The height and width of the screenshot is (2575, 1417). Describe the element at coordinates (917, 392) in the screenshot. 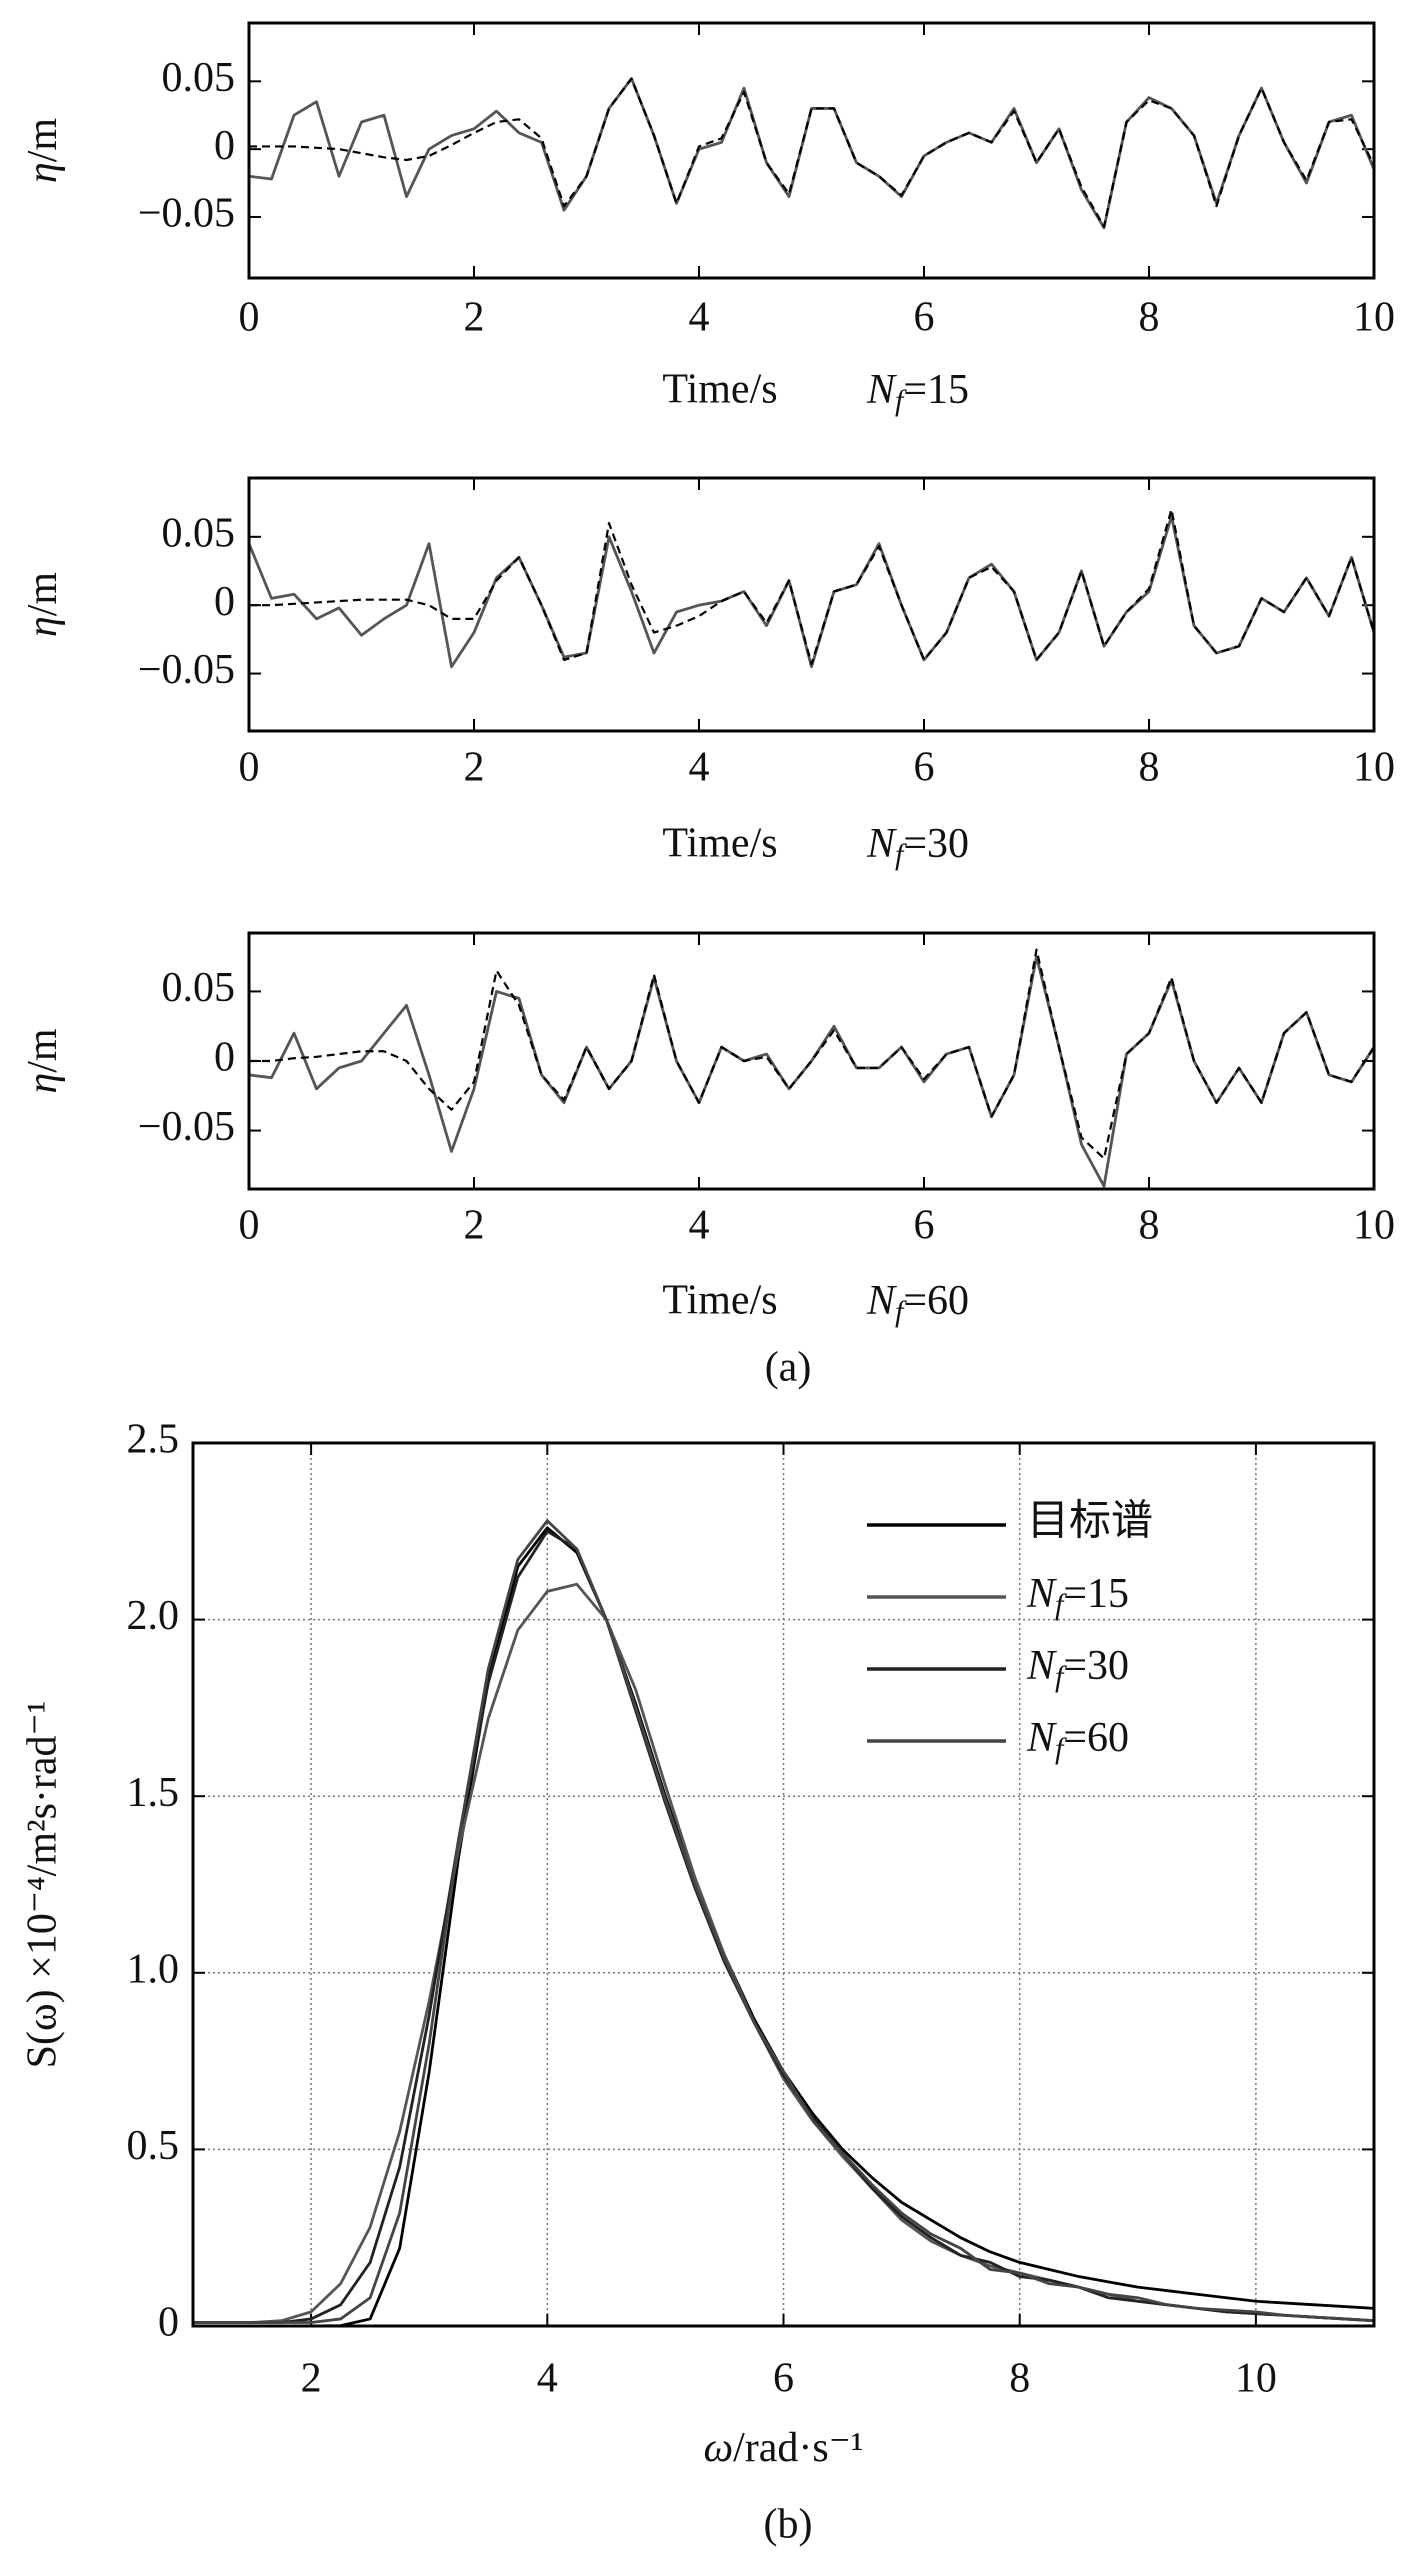

I see `x-axis-note: Nf=15` at that location.